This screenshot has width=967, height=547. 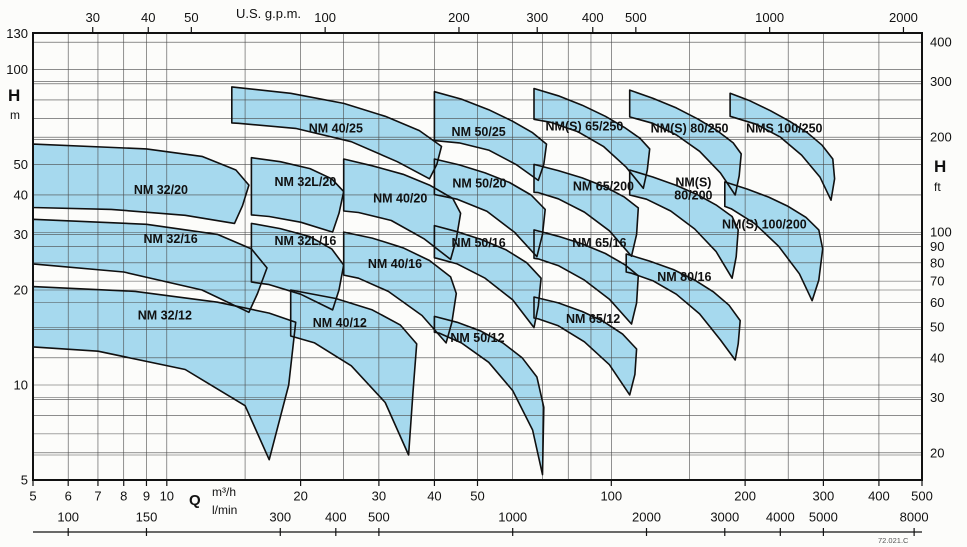 I want to click on x-tick-label-m3h: 100, so click(x=611, y=496).